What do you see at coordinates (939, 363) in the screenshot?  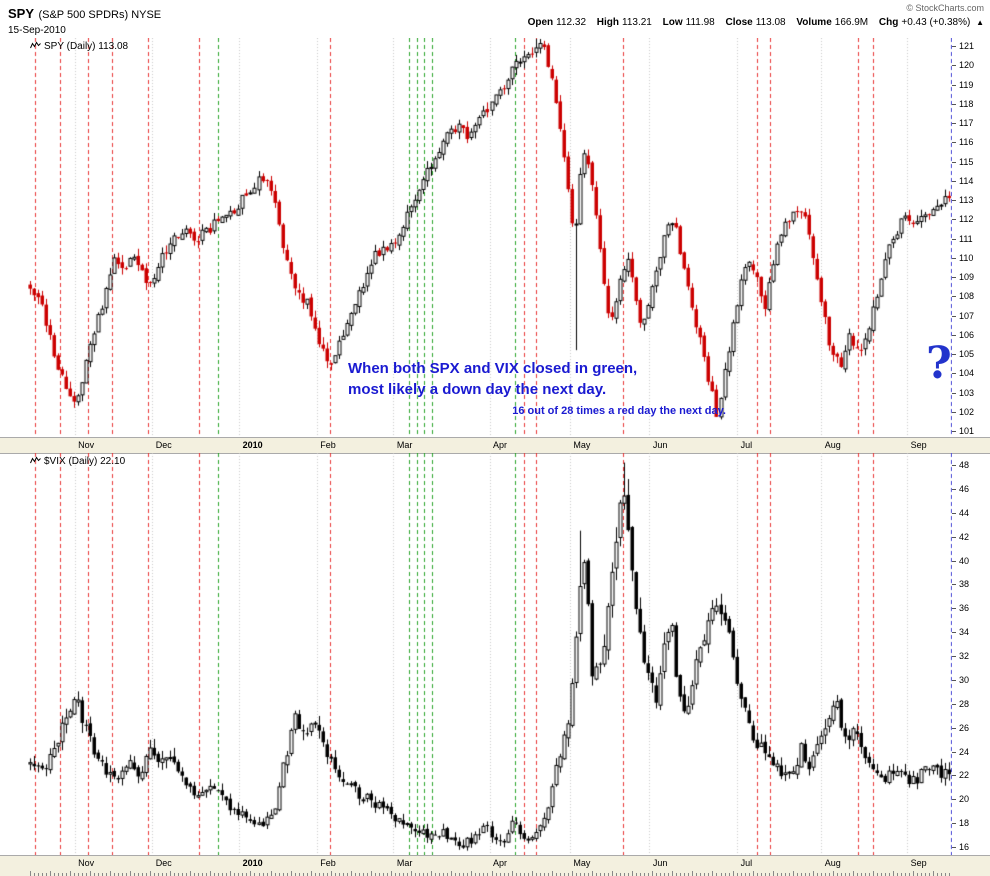 I see `question-mark-annotation: ?` at bounding box center [939, 363].